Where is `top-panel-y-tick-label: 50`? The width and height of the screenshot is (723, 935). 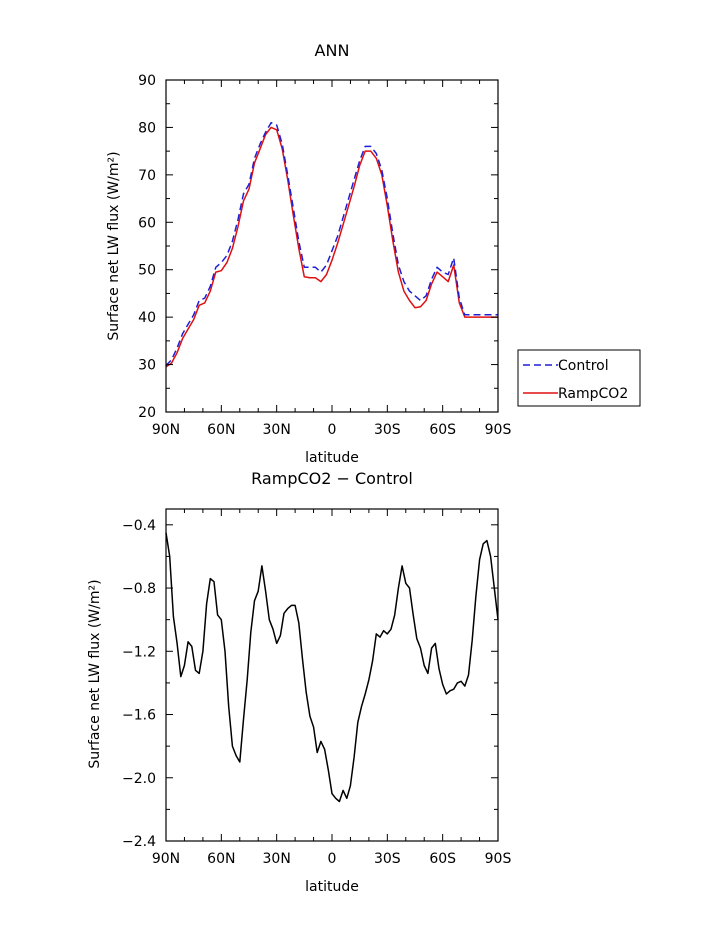 top-panel-y-tick-label: 50 is located at coordinates (147, 271).